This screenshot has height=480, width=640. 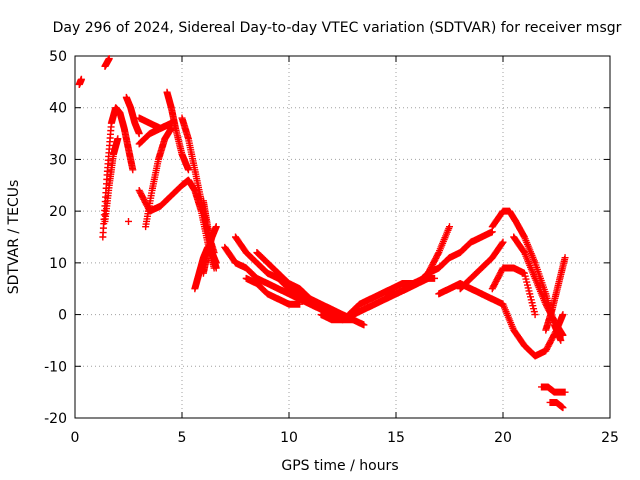 I want to click on series-track-s, so click(x=305, y=286).